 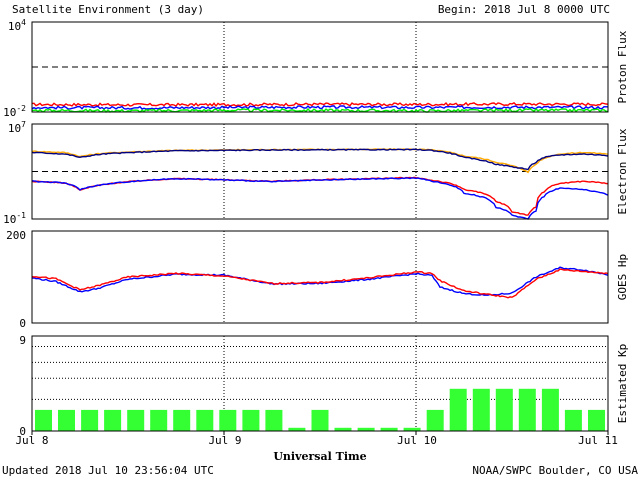 What do you see at coordinates (622, 66) in the screenshot?
I see `y-axis-label: Proton Flux` at bounding box center [622, 66].